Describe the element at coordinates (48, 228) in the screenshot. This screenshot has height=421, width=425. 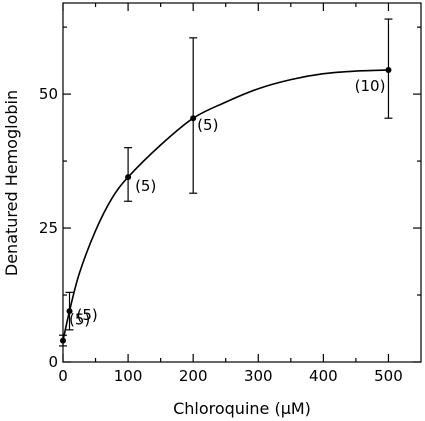
I see `y-tick-label: 25` at that location.